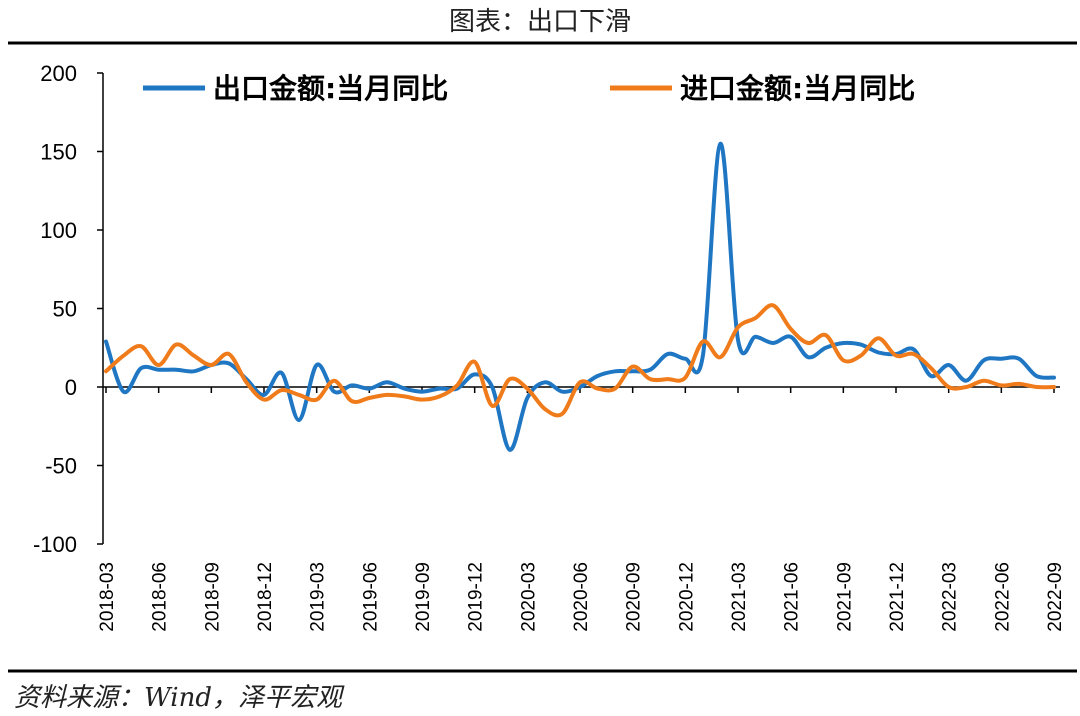  What do you see at coordinates (212, 597) in the screenshot?
I see `x-tick-label: 2018-09` at bounding box center [212, 597].